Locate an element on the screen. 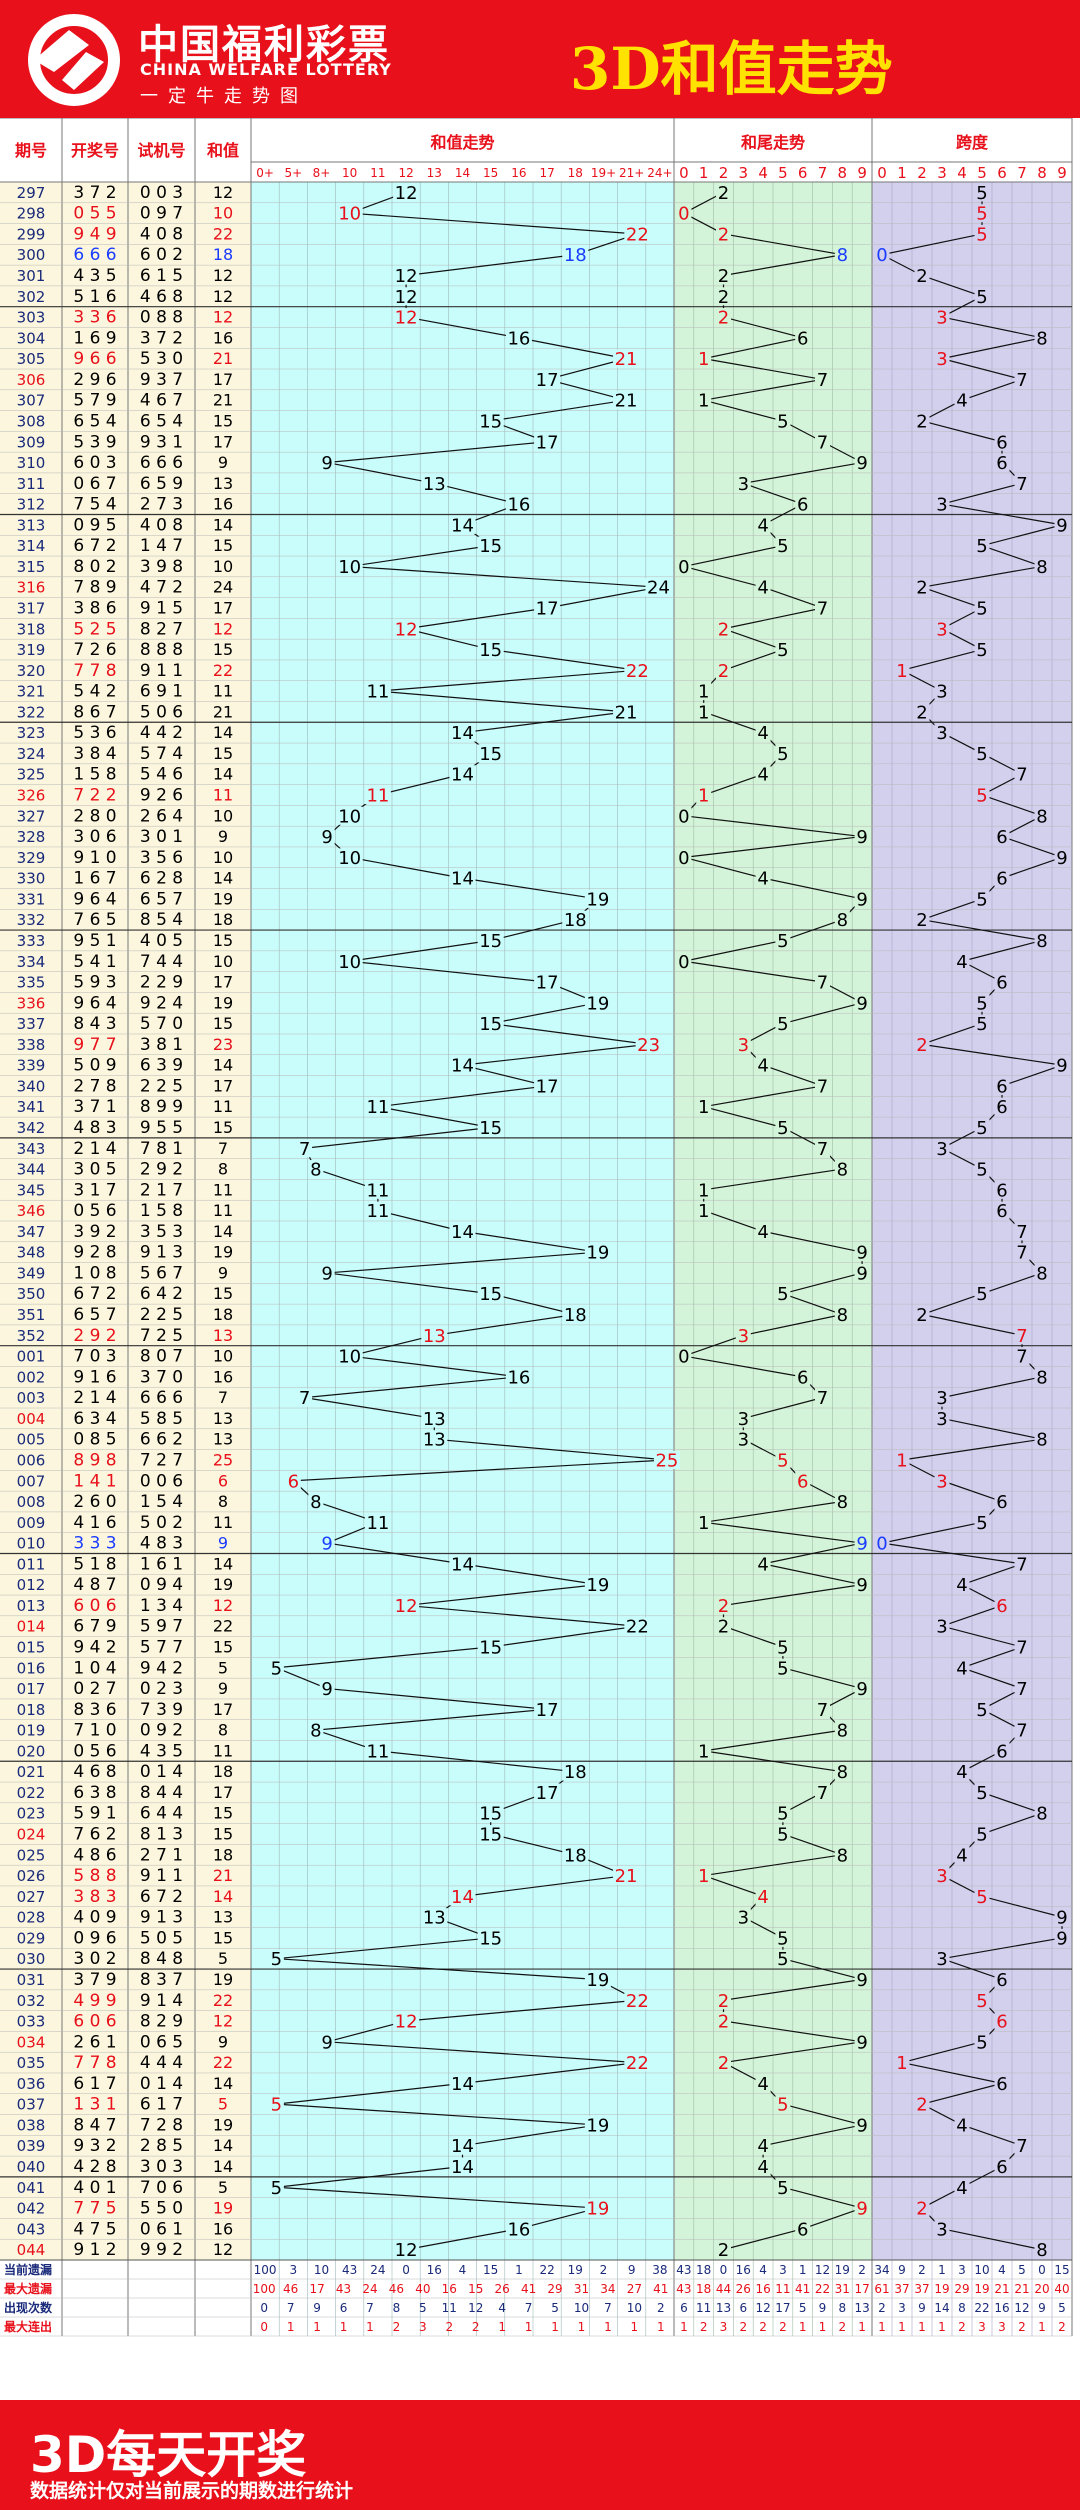 This screenshot has width=1080, height=2510. draw-cell: 6 0 3 is located at coordinates (94, 463).